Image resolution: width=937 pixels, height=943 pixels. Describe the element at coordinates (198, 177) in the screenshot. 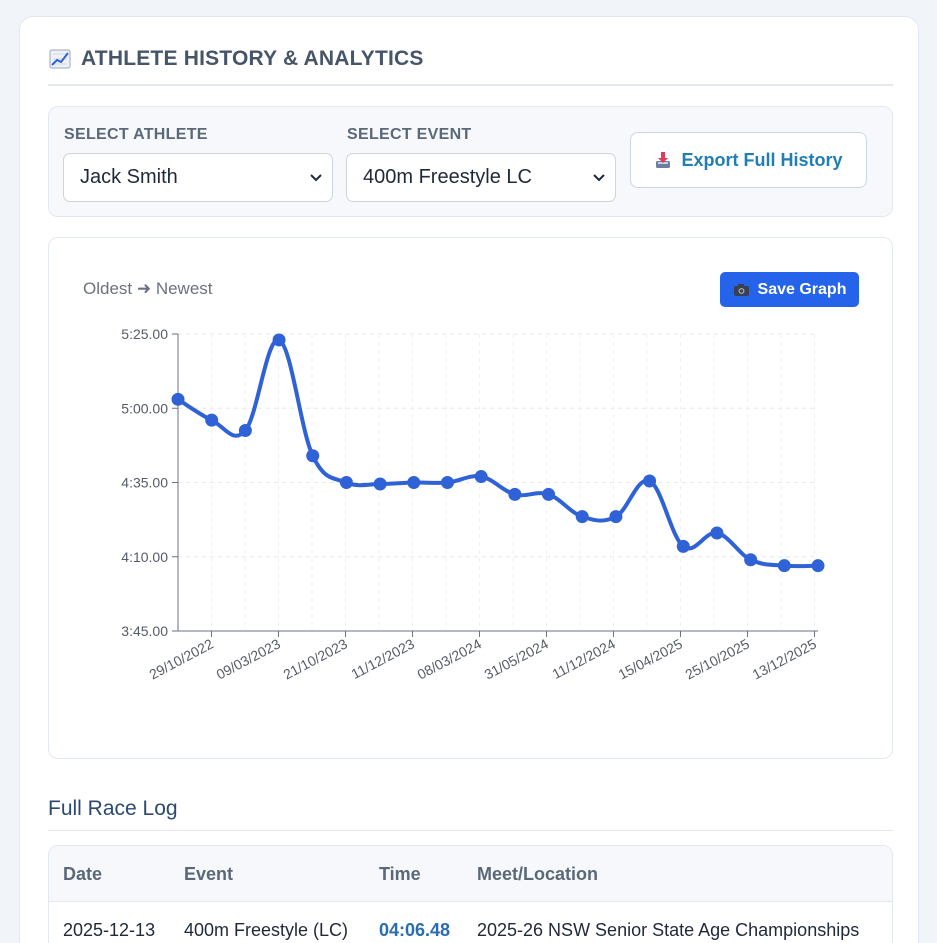

I see `athlete-select: Jack Smith` at that location.